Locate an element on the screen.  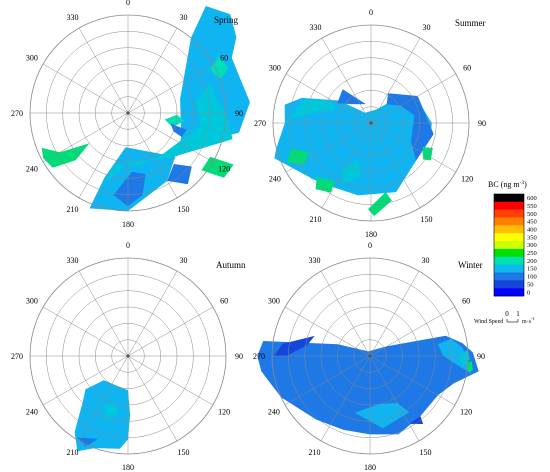
angle-label-30: 30 is located at coordinates (427, 27).